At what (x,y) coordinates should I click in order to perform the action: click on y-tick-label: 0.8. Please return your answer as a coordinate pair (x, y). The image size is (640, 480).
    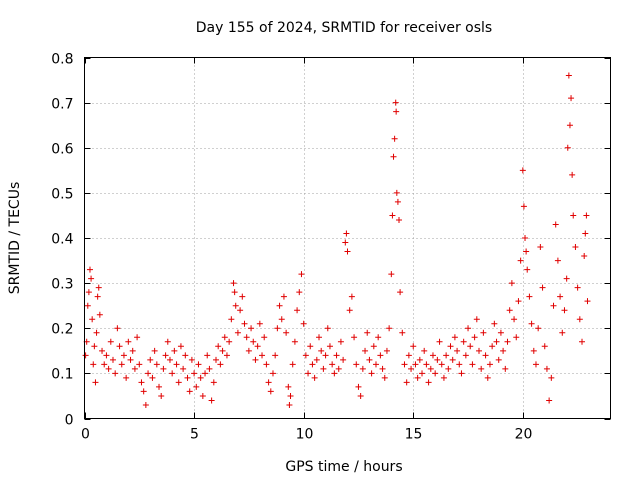
    Looking at the image, I should click on (62, 60).